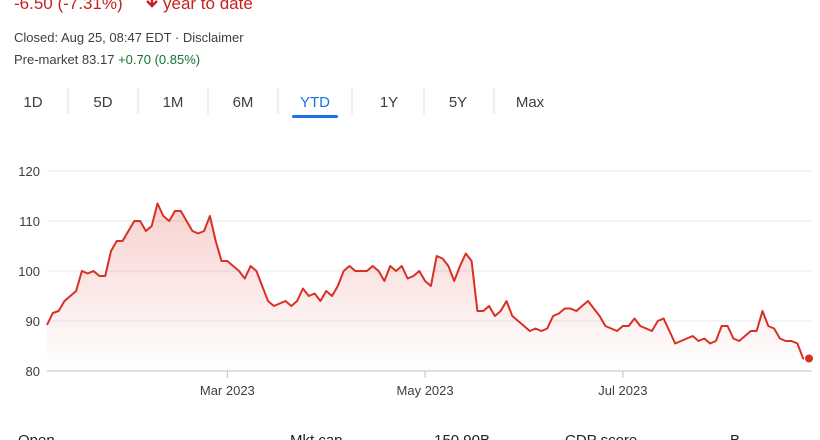  What do you see at coordinates (159, 59) in the screenshot?
I see `premarket-change: +0.70 (0.85%)` at bounding box center [159, 59].